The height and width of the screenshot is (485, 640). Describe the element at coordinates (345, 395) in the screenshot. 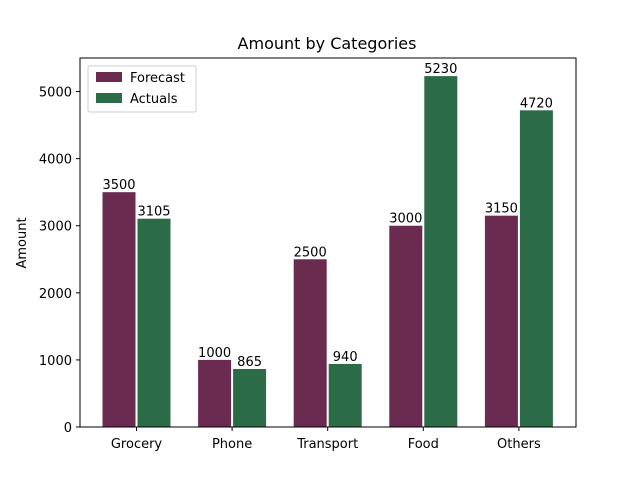

I see `bar-actuals-transport` at that location.